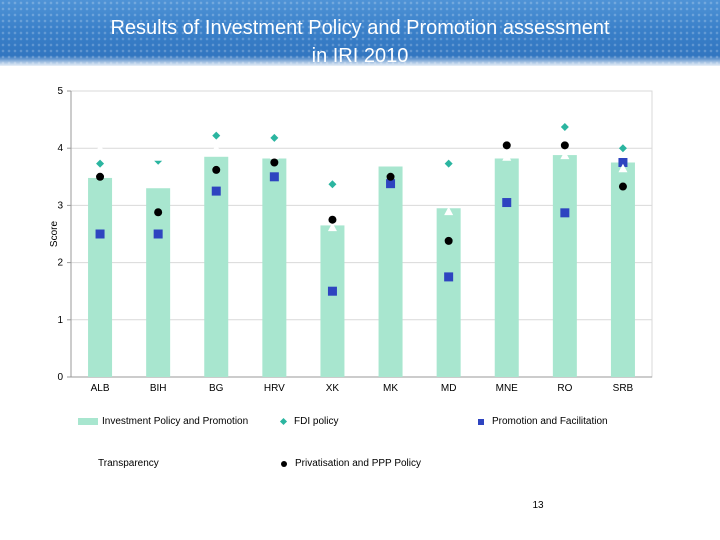 Image resolution: width=720 pixels, height=540 pixels. What do you see at coordinates (100, 388) in the screenshot?
I see `x-tick-label: ALB` at bounding box center [100, 388].